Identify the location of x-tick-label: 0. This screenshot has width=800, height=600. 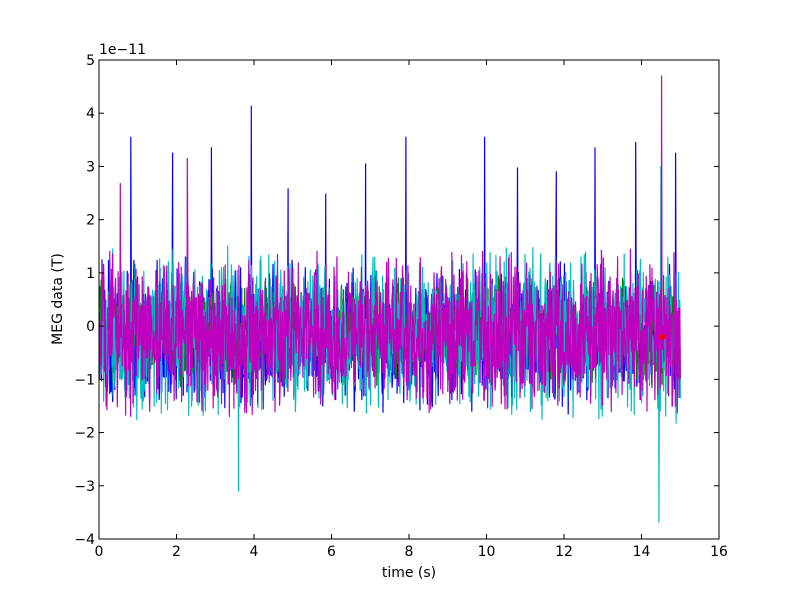
(99, 552).